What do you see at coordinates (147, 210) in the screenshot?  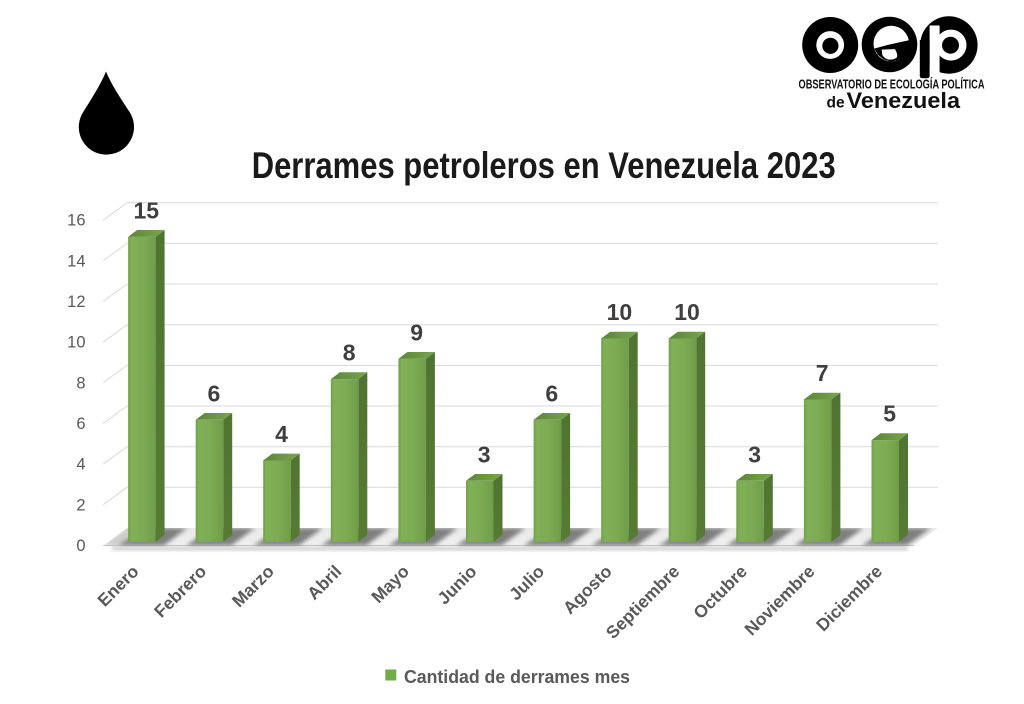 I see `svg-text: 15` at bounding box center [147, 210].